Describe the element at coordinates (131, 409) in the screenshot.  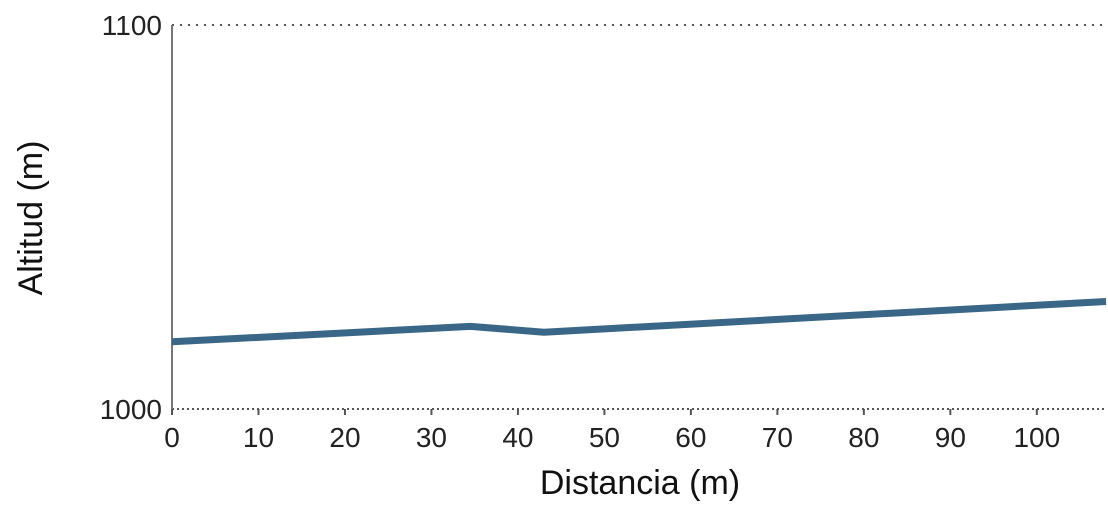
I see `y-tick-label: 1000` at that location.